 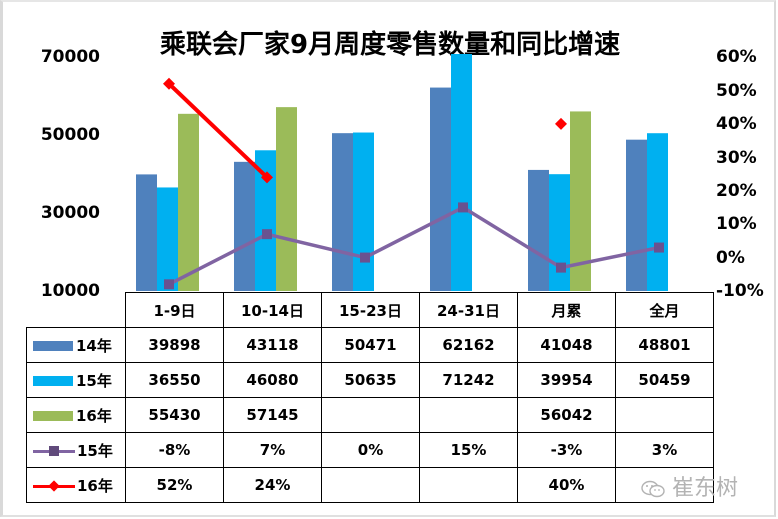 I want to click on table-cell: -8%, so click(x=174, y=450).